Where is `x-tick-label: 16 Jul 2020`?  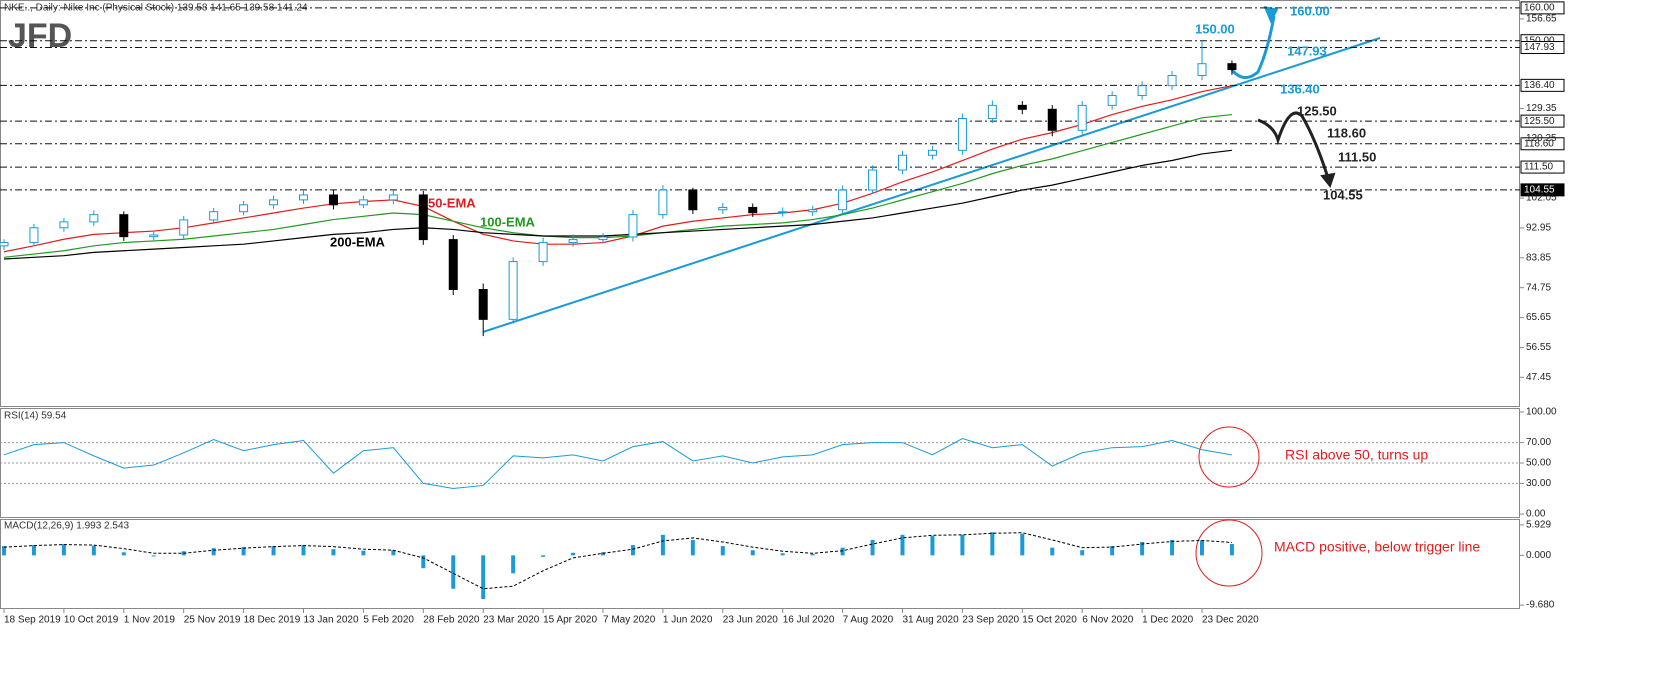
x-tick-label: 16 Jul 2020 is located at coordinates (809, 620).